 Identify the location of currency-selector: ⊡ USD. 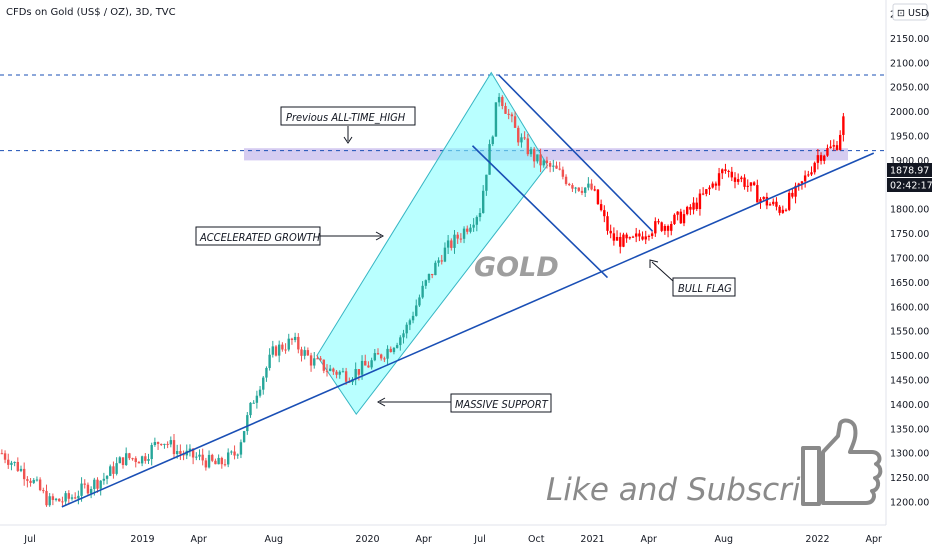
(910, 12).